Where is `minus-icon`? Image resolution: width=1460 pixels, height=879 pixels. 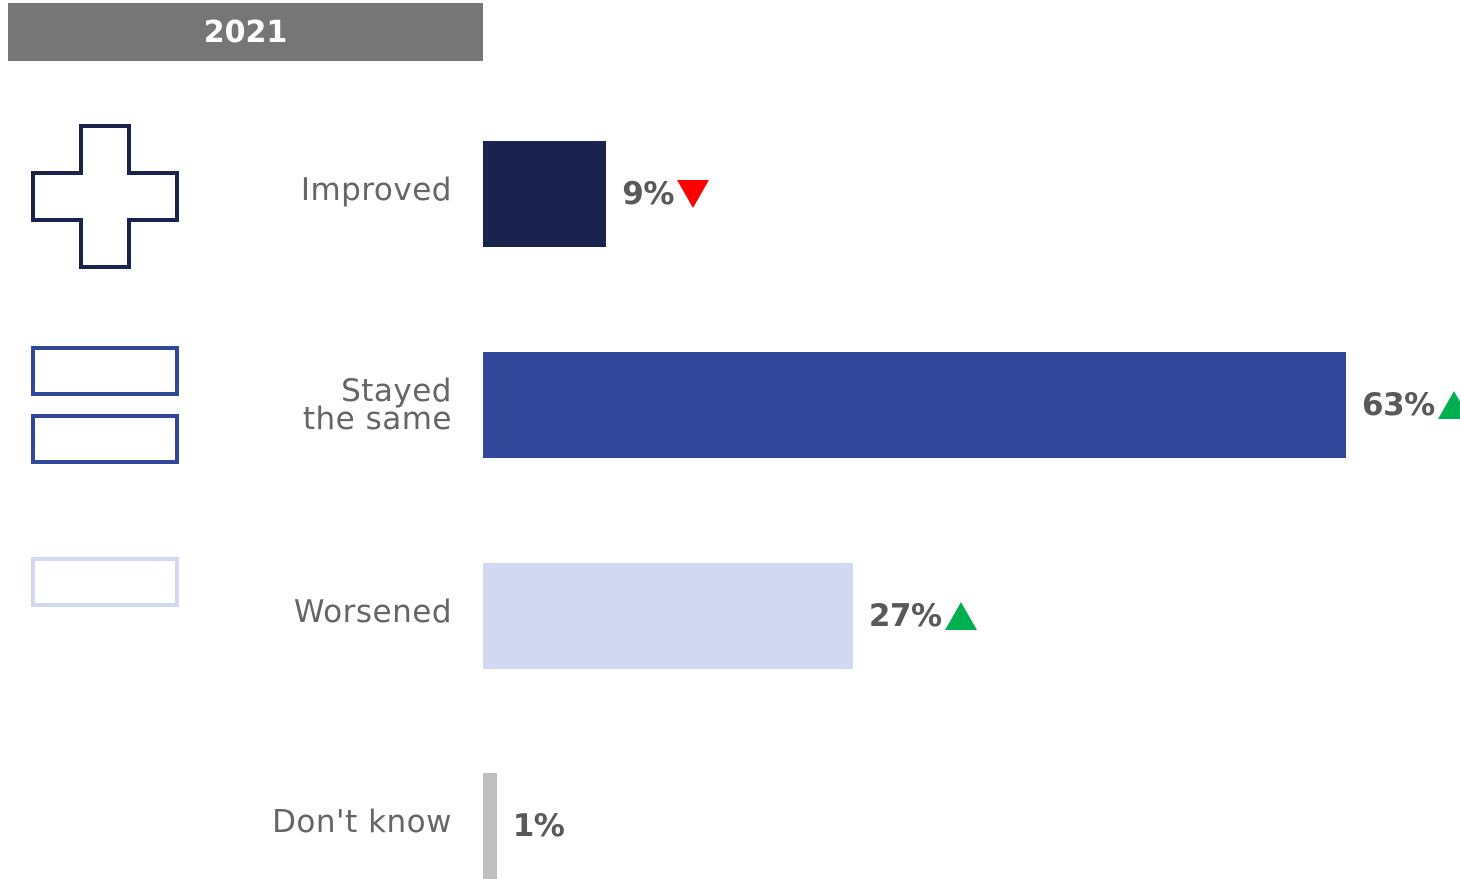 minus-icon is located at coordinates (105, 582).